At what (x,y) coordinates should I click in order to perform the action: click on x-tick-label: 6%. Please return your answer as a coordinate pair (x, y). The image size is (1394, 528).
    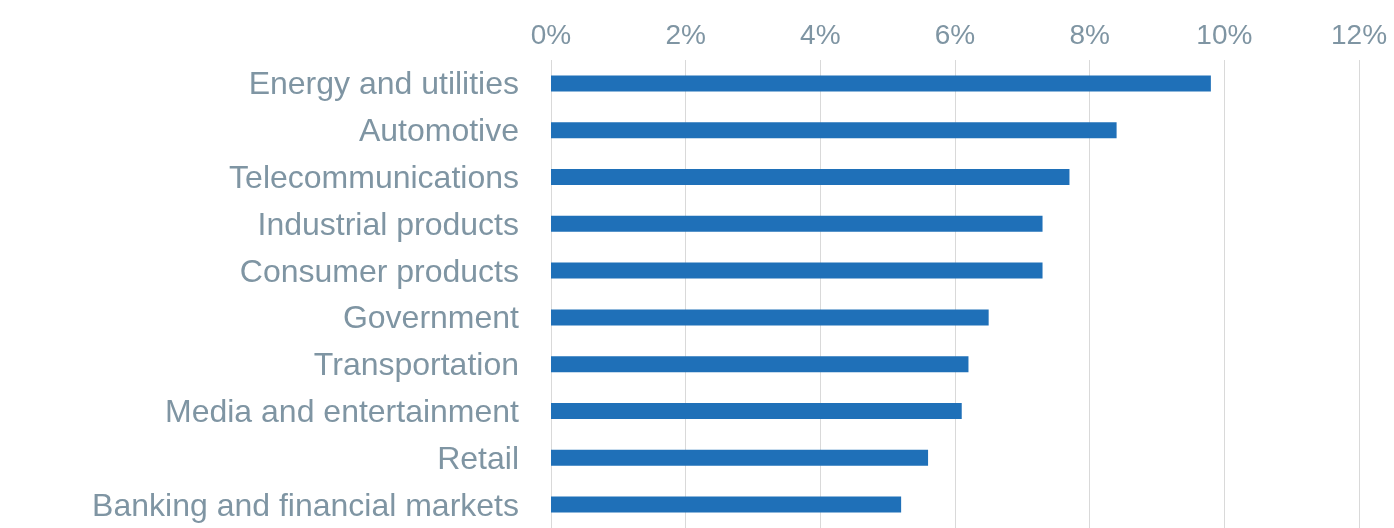
    Looking at the image, I should click on (955, 34).